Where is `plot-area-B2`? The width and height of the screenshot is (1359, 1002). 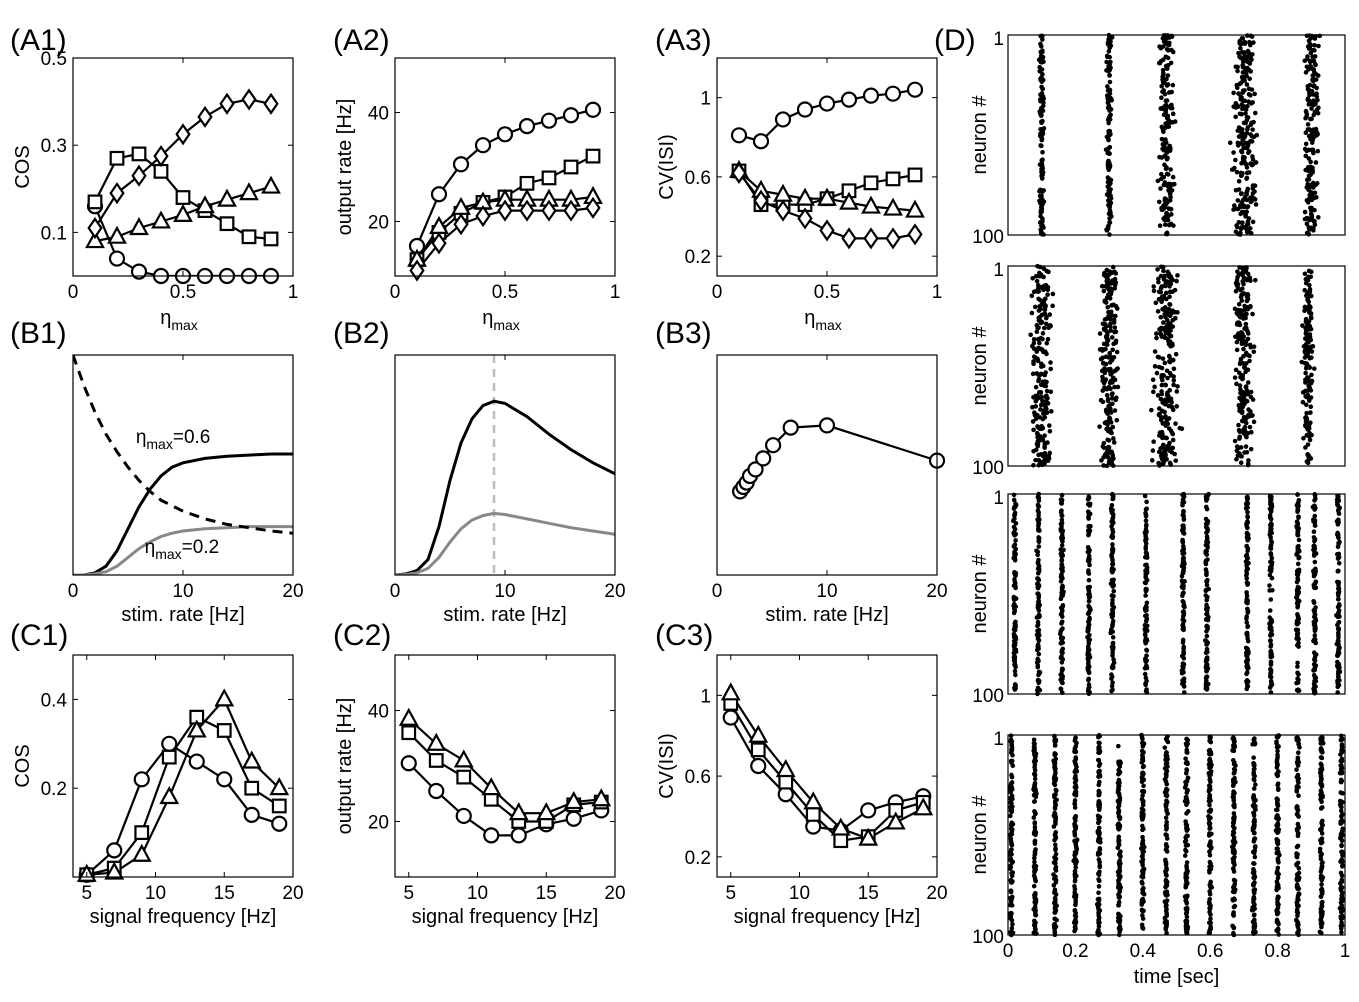
plot-area-B2 is located at coordinates (505, 465).